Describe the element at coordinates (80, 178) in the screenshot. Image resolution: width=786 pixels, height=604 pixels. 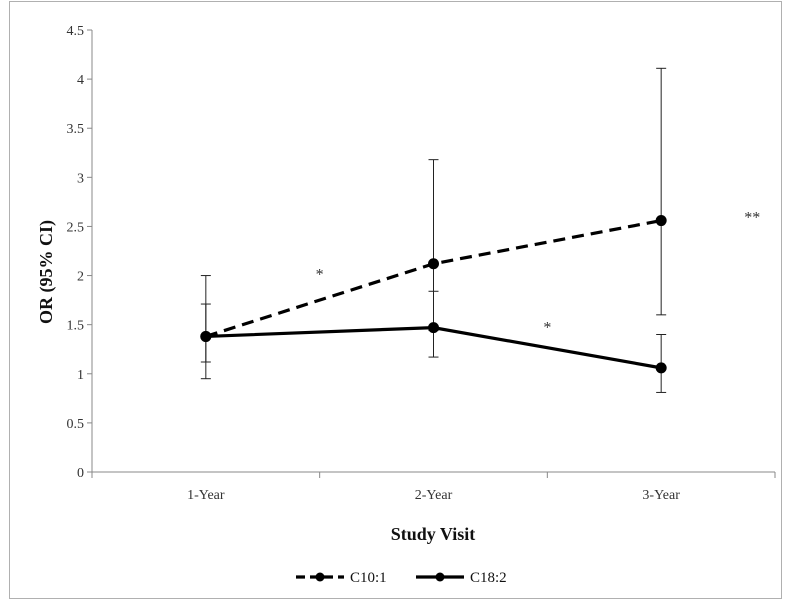
I see `y-tick-label: 3` at that location.